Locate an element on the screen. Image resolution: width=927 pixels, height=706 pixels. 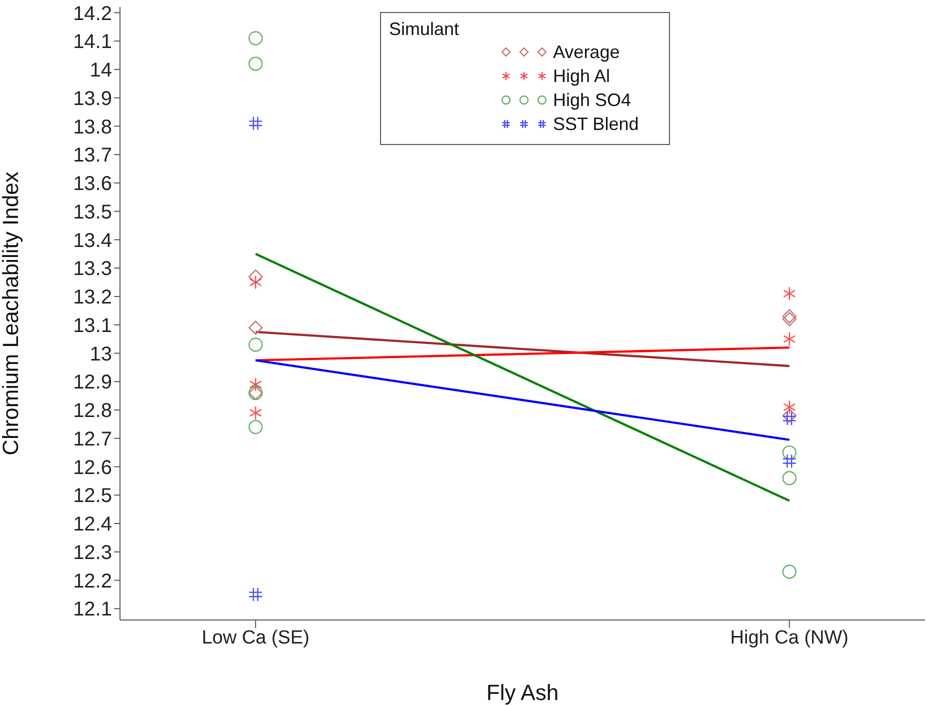
y-tick-label: 13.6 is located at coordinates (92, 184).